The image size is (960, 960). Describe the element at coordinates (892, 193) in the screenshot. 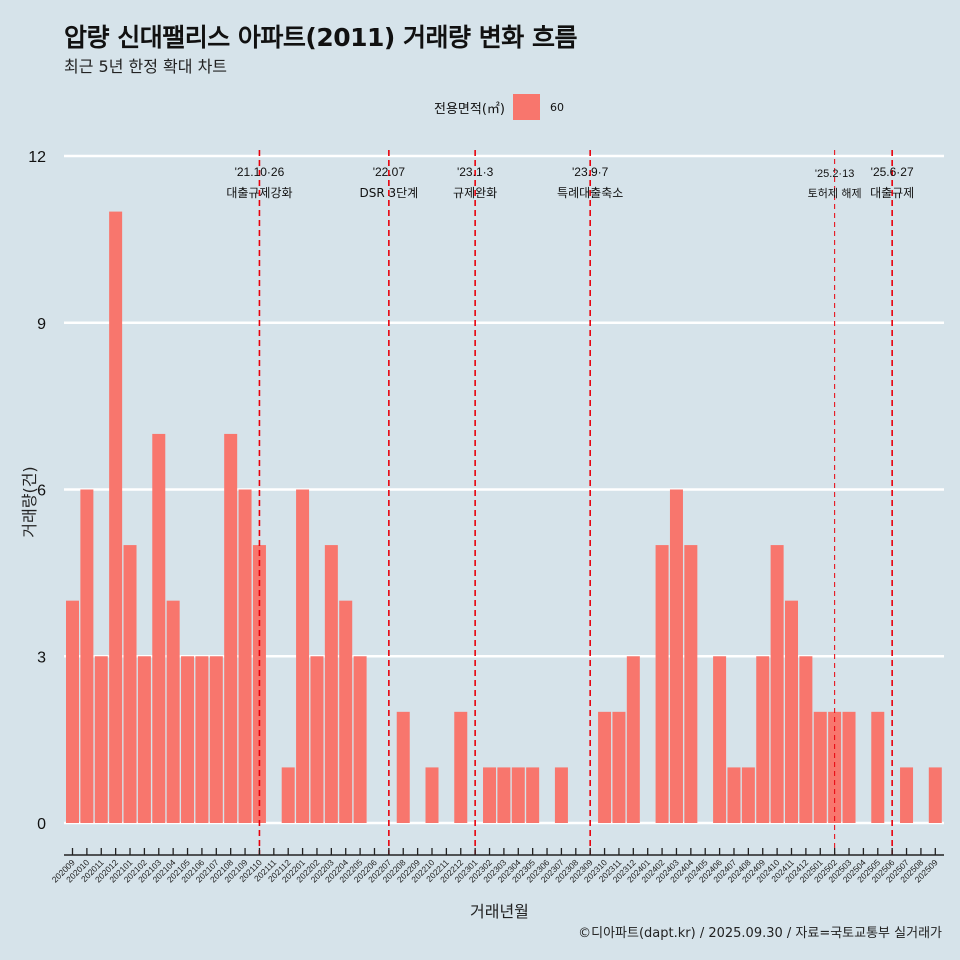

I see `event-label: 대출규제` at that location.